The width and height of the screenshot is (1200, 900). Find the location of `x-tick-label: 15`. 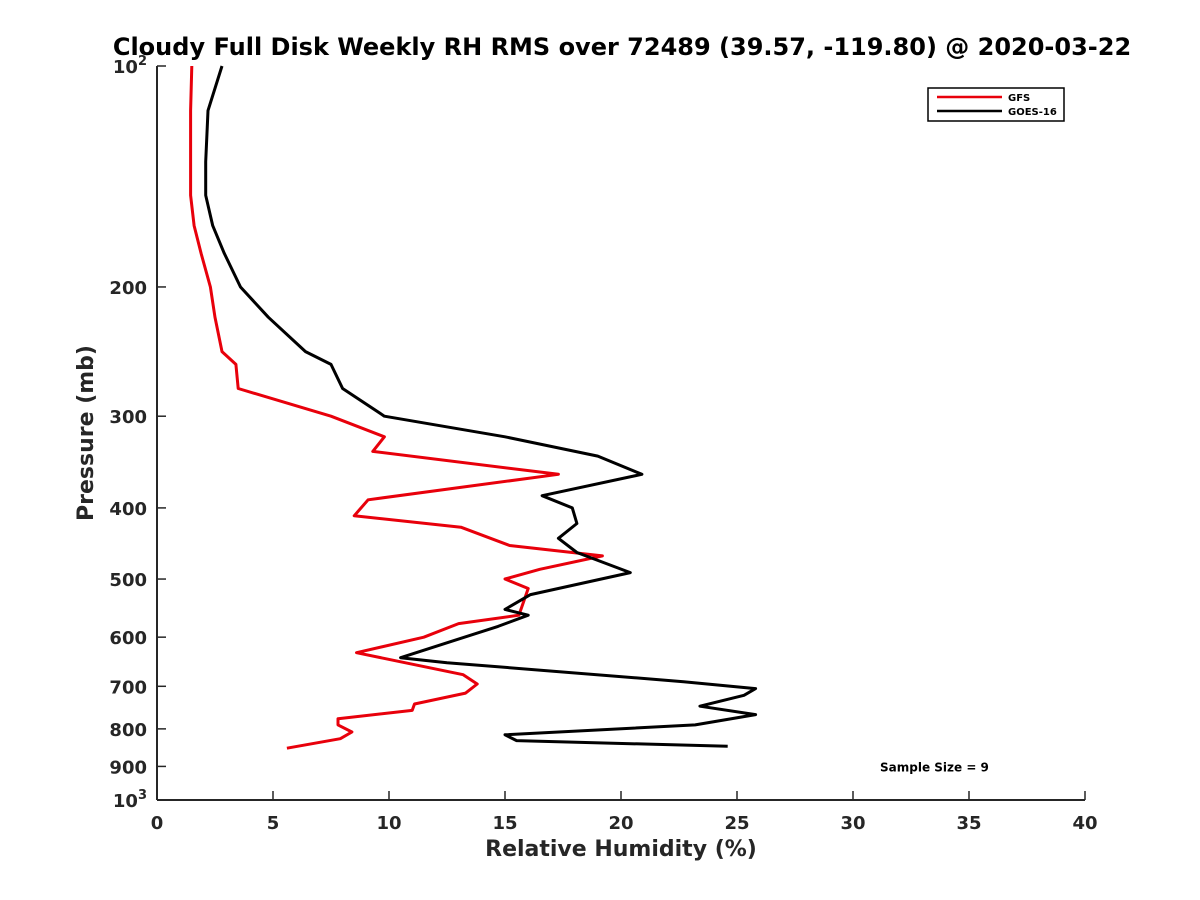

x-tick-label: 15 is located at coordinates (504, 823).